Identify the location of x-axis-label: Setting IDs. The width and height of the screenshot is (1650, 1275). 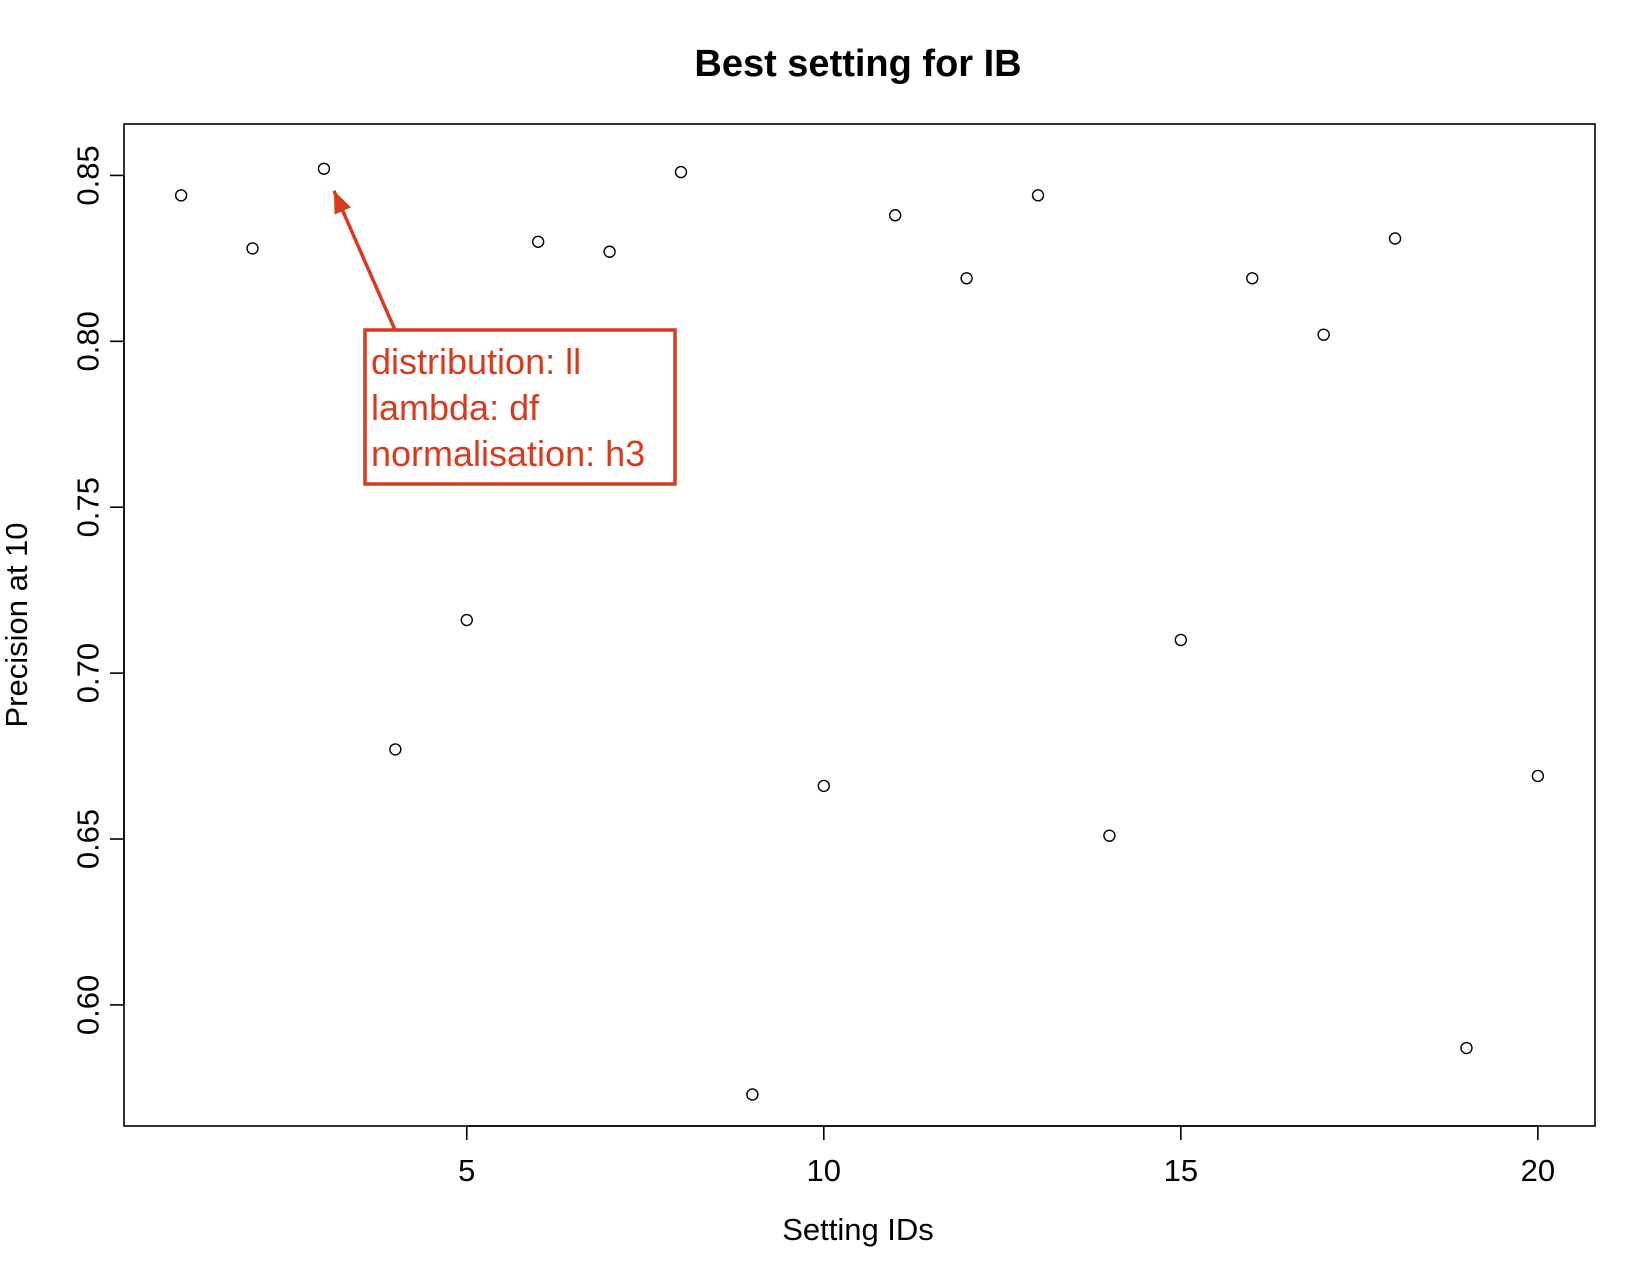
(858, 1229).